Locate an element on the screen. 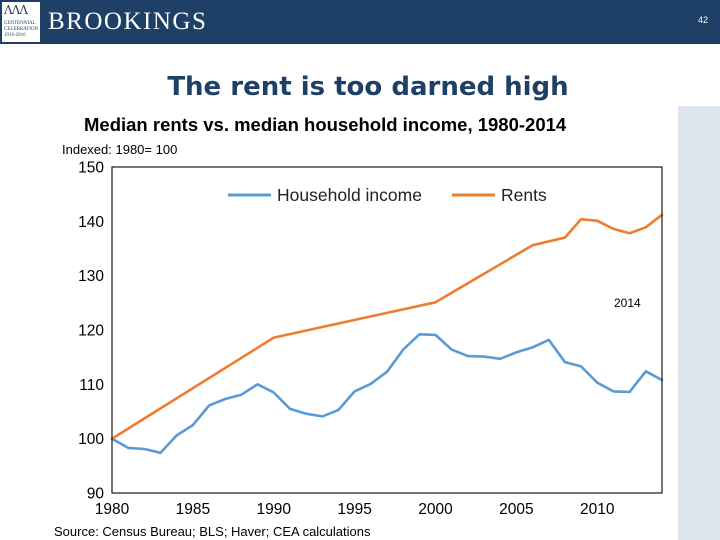 This screenshot has height=540, width=720. brand-name: BROOKINGS is located at coordinates (128, 21).